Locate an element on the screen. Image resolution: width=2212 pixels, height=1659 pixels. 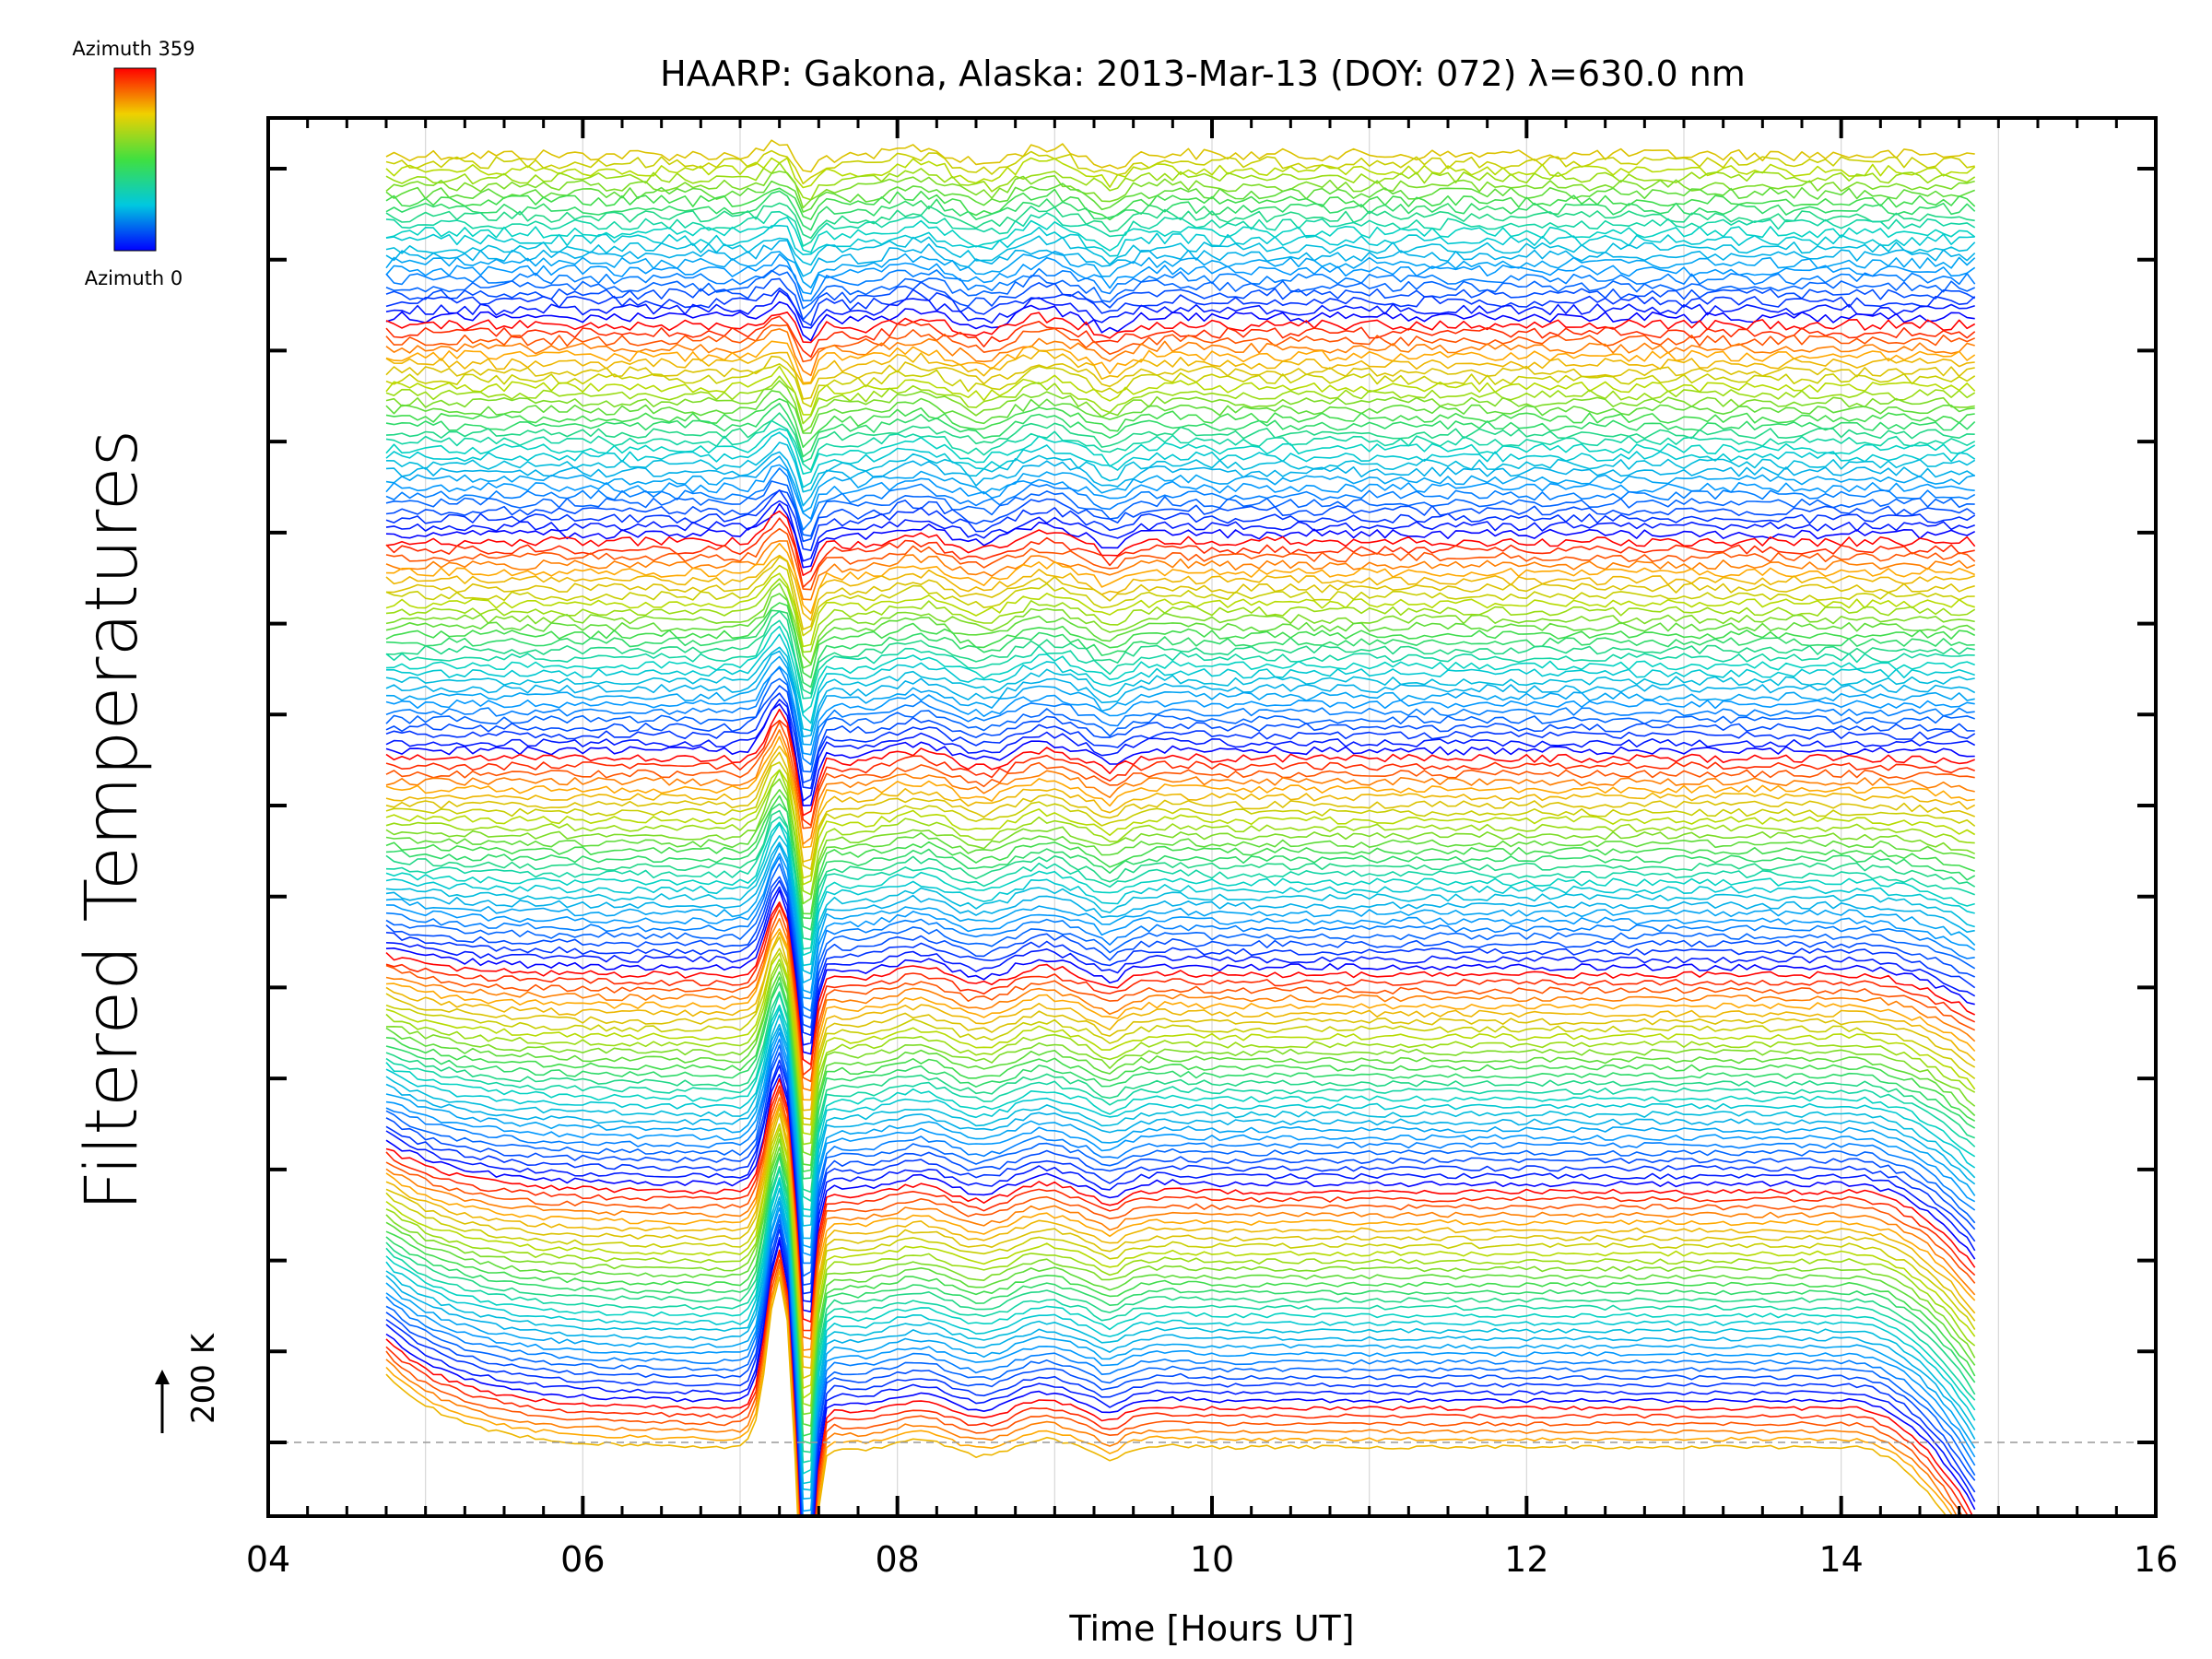
colorbar-top-label: Azimuth 359 is located at coordinates (133, 49).